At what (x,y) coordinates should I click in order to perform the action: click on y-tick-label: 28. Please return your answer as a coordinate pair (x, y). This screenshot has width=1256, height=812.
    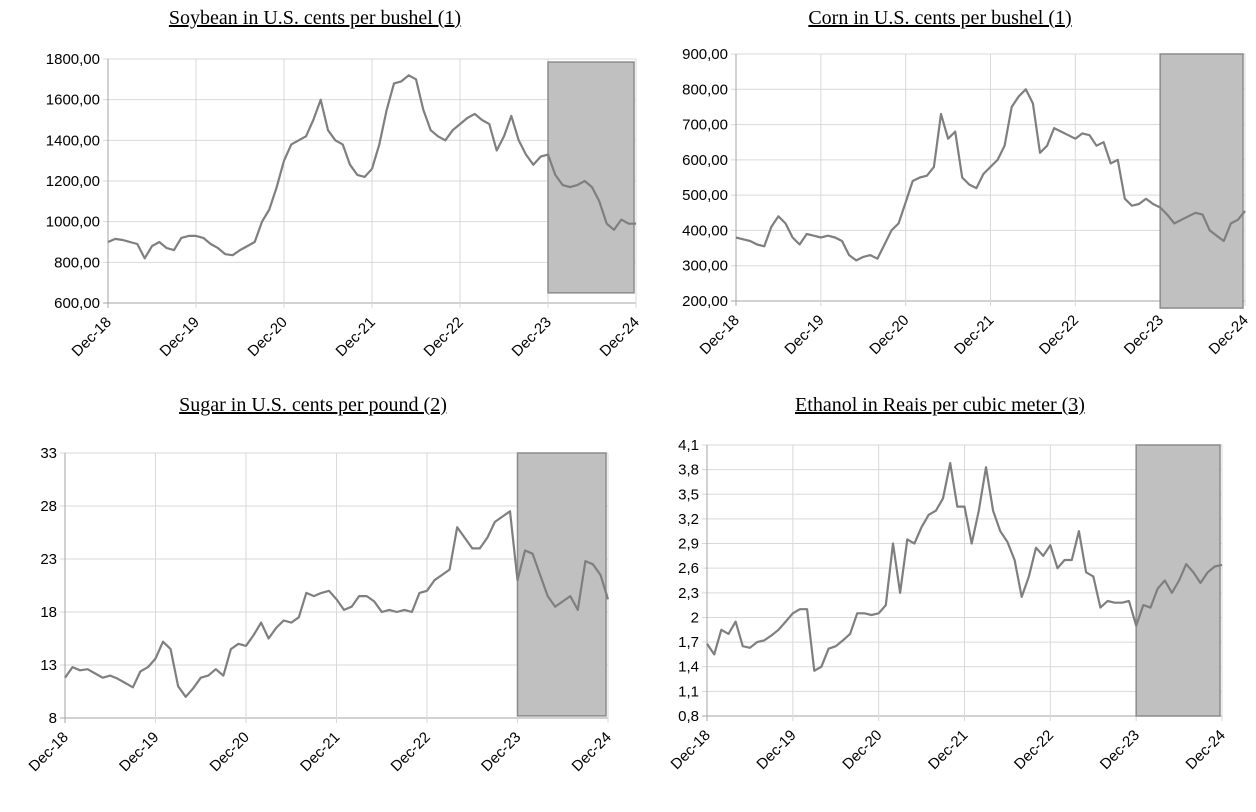
    Looking at the image, I should click on (48, 506).